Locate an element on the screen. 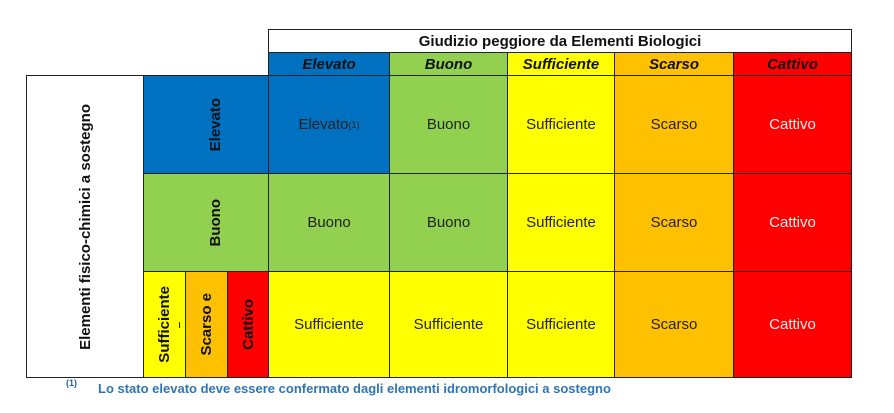  row-header-label: Cattivo is located at coordinates (248, 324).